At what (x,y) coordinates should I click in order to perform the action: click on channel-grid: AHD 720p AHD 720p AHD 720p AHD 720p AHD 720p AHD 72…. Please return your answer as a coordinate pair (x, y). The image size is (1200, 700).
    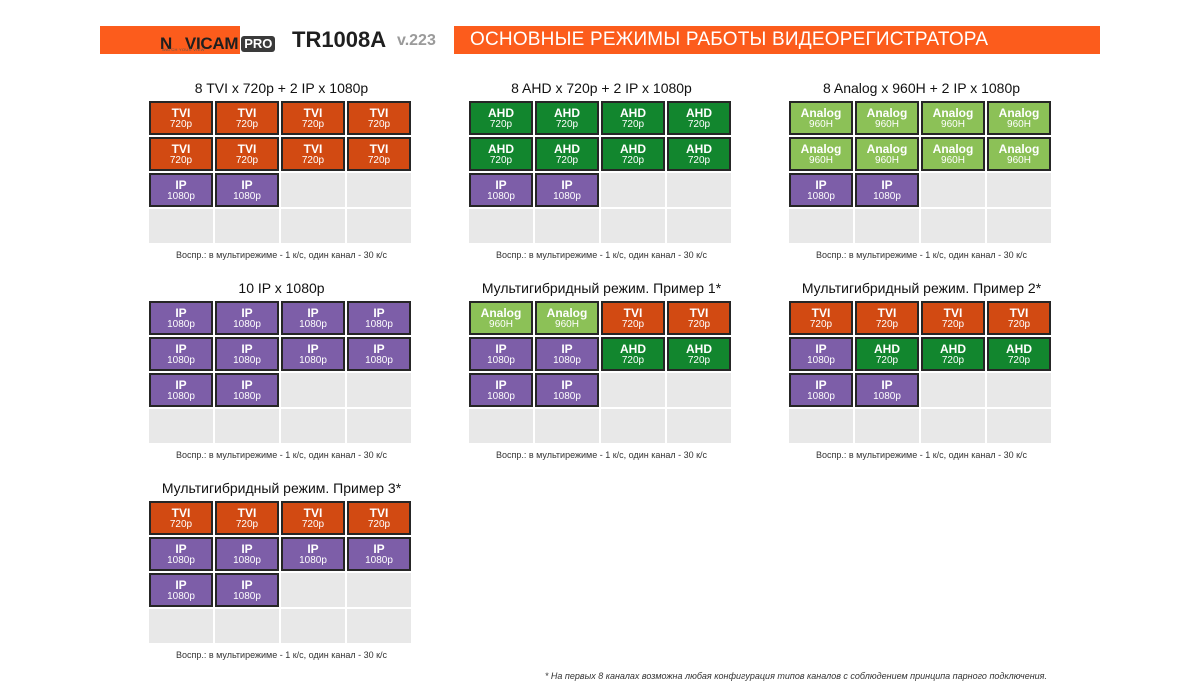
    Looking at the image, I should click on (600, 172).